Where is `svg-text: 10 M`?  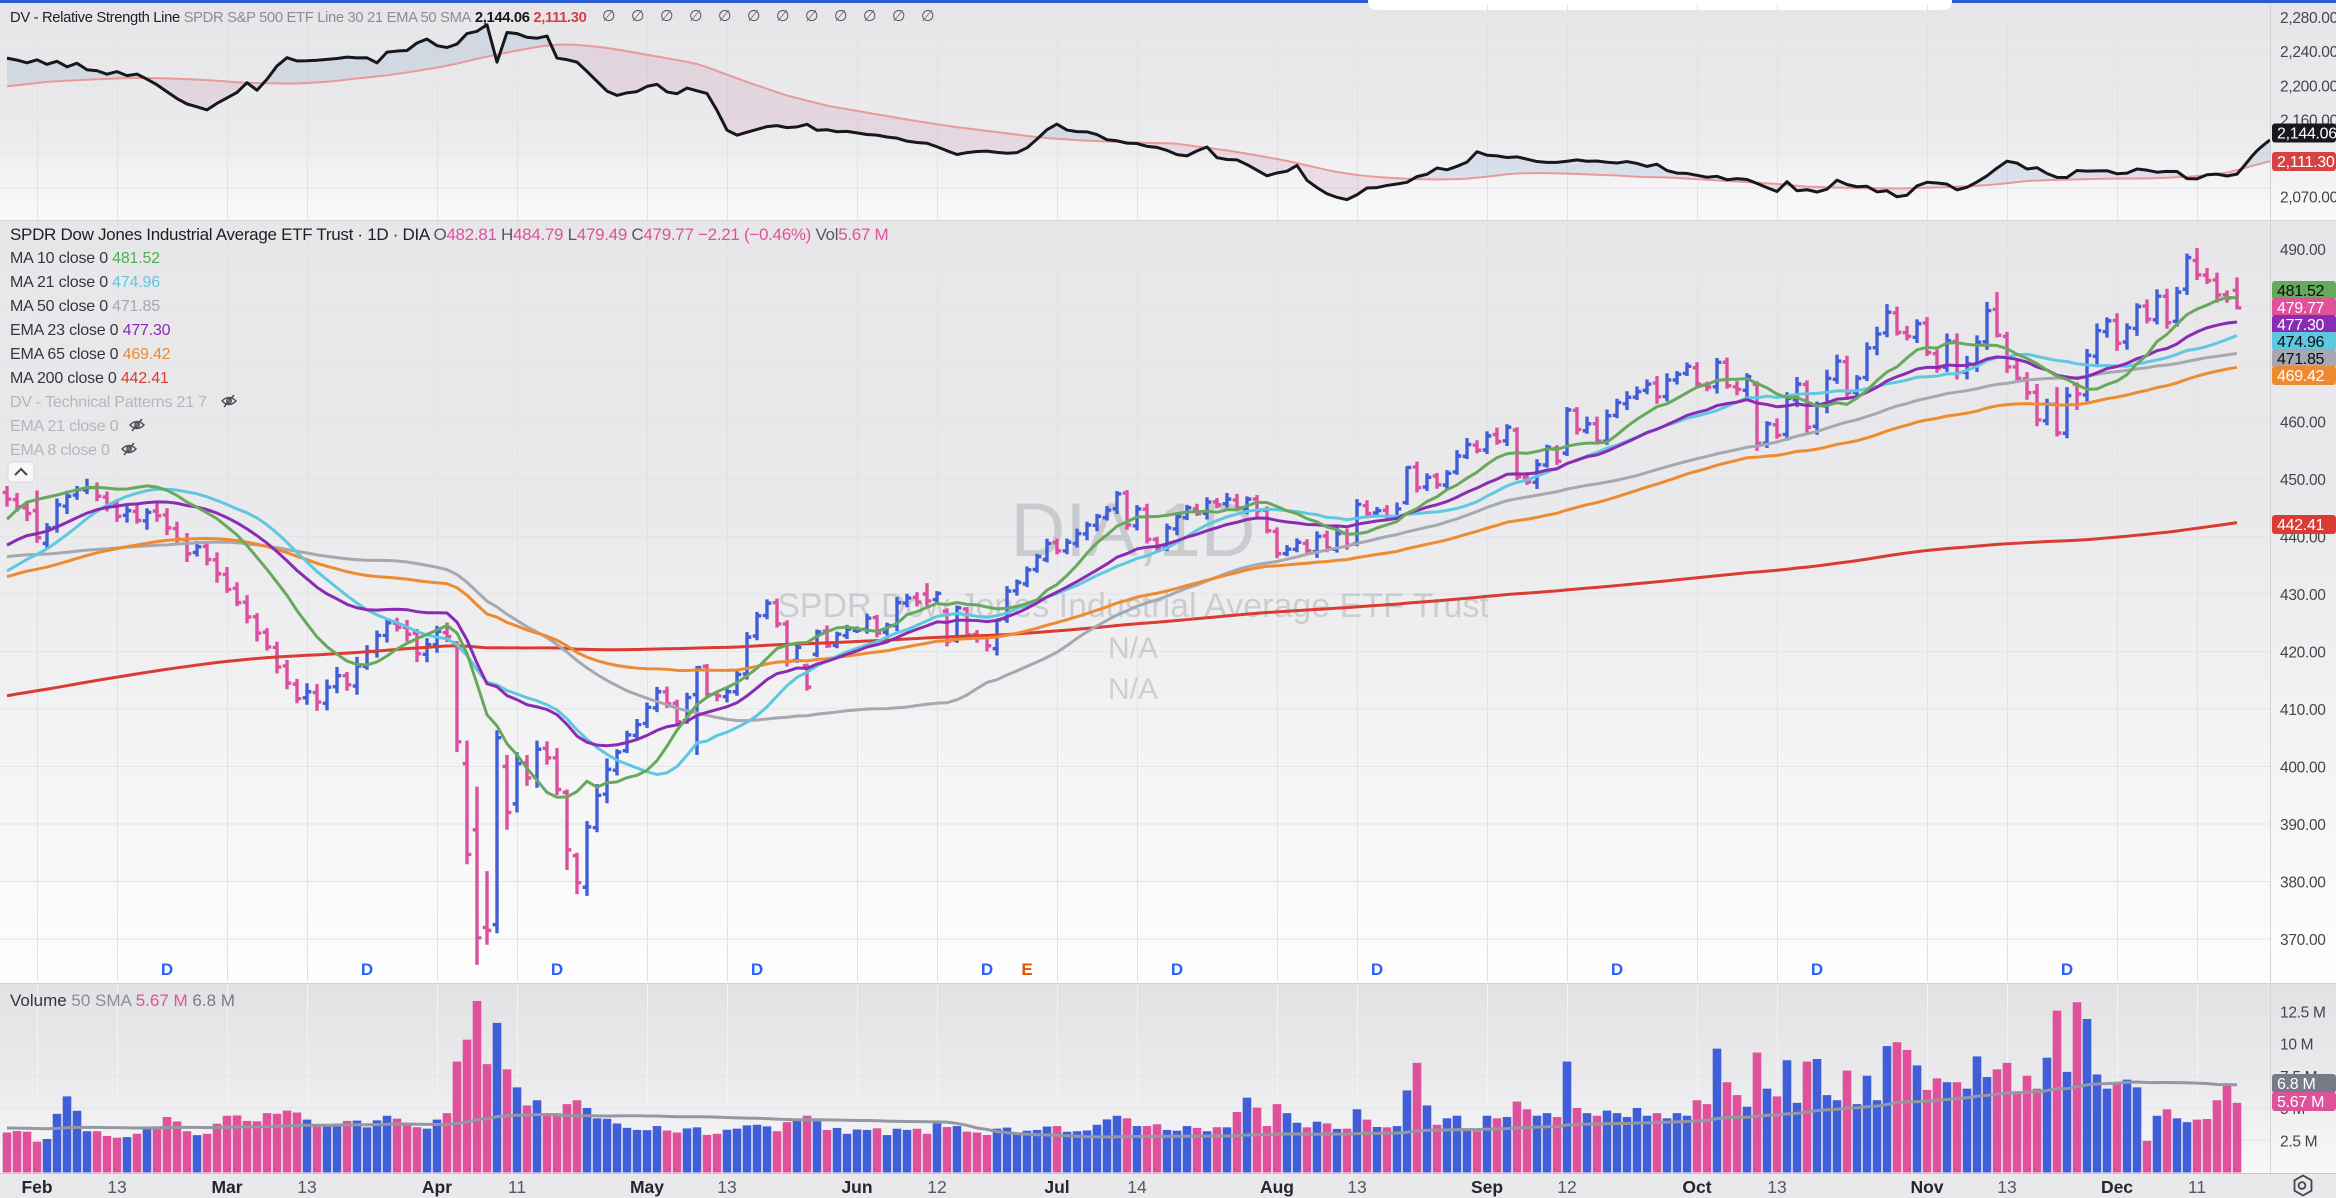 svg-text: 10 M is located at coordinates (2296, 1045).